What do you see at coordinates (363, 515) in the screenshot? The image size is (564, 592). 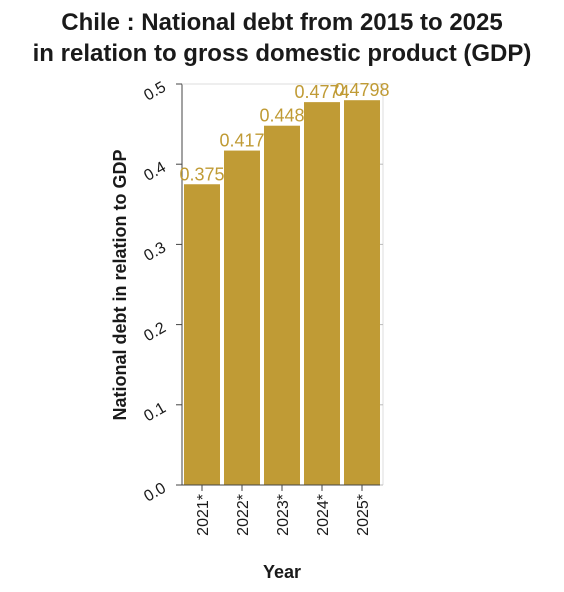 I see `x-tick-label-4: 2025*` at bounding box center [363, 515].